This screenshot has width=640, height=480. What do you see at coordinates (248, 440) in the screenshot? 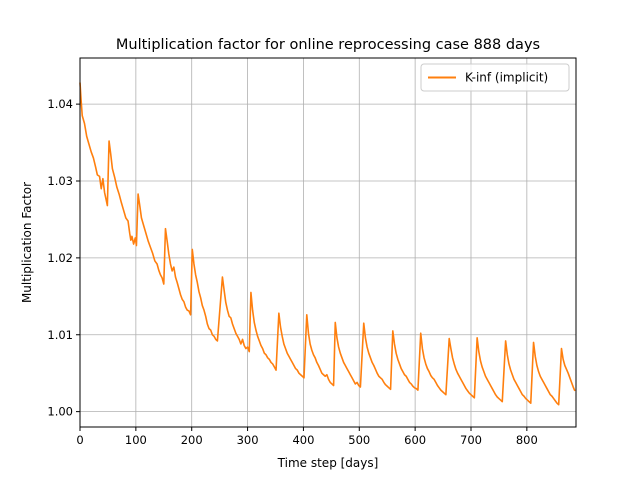
I see `x-tick-label: 300` at bounding box center [248, 440].